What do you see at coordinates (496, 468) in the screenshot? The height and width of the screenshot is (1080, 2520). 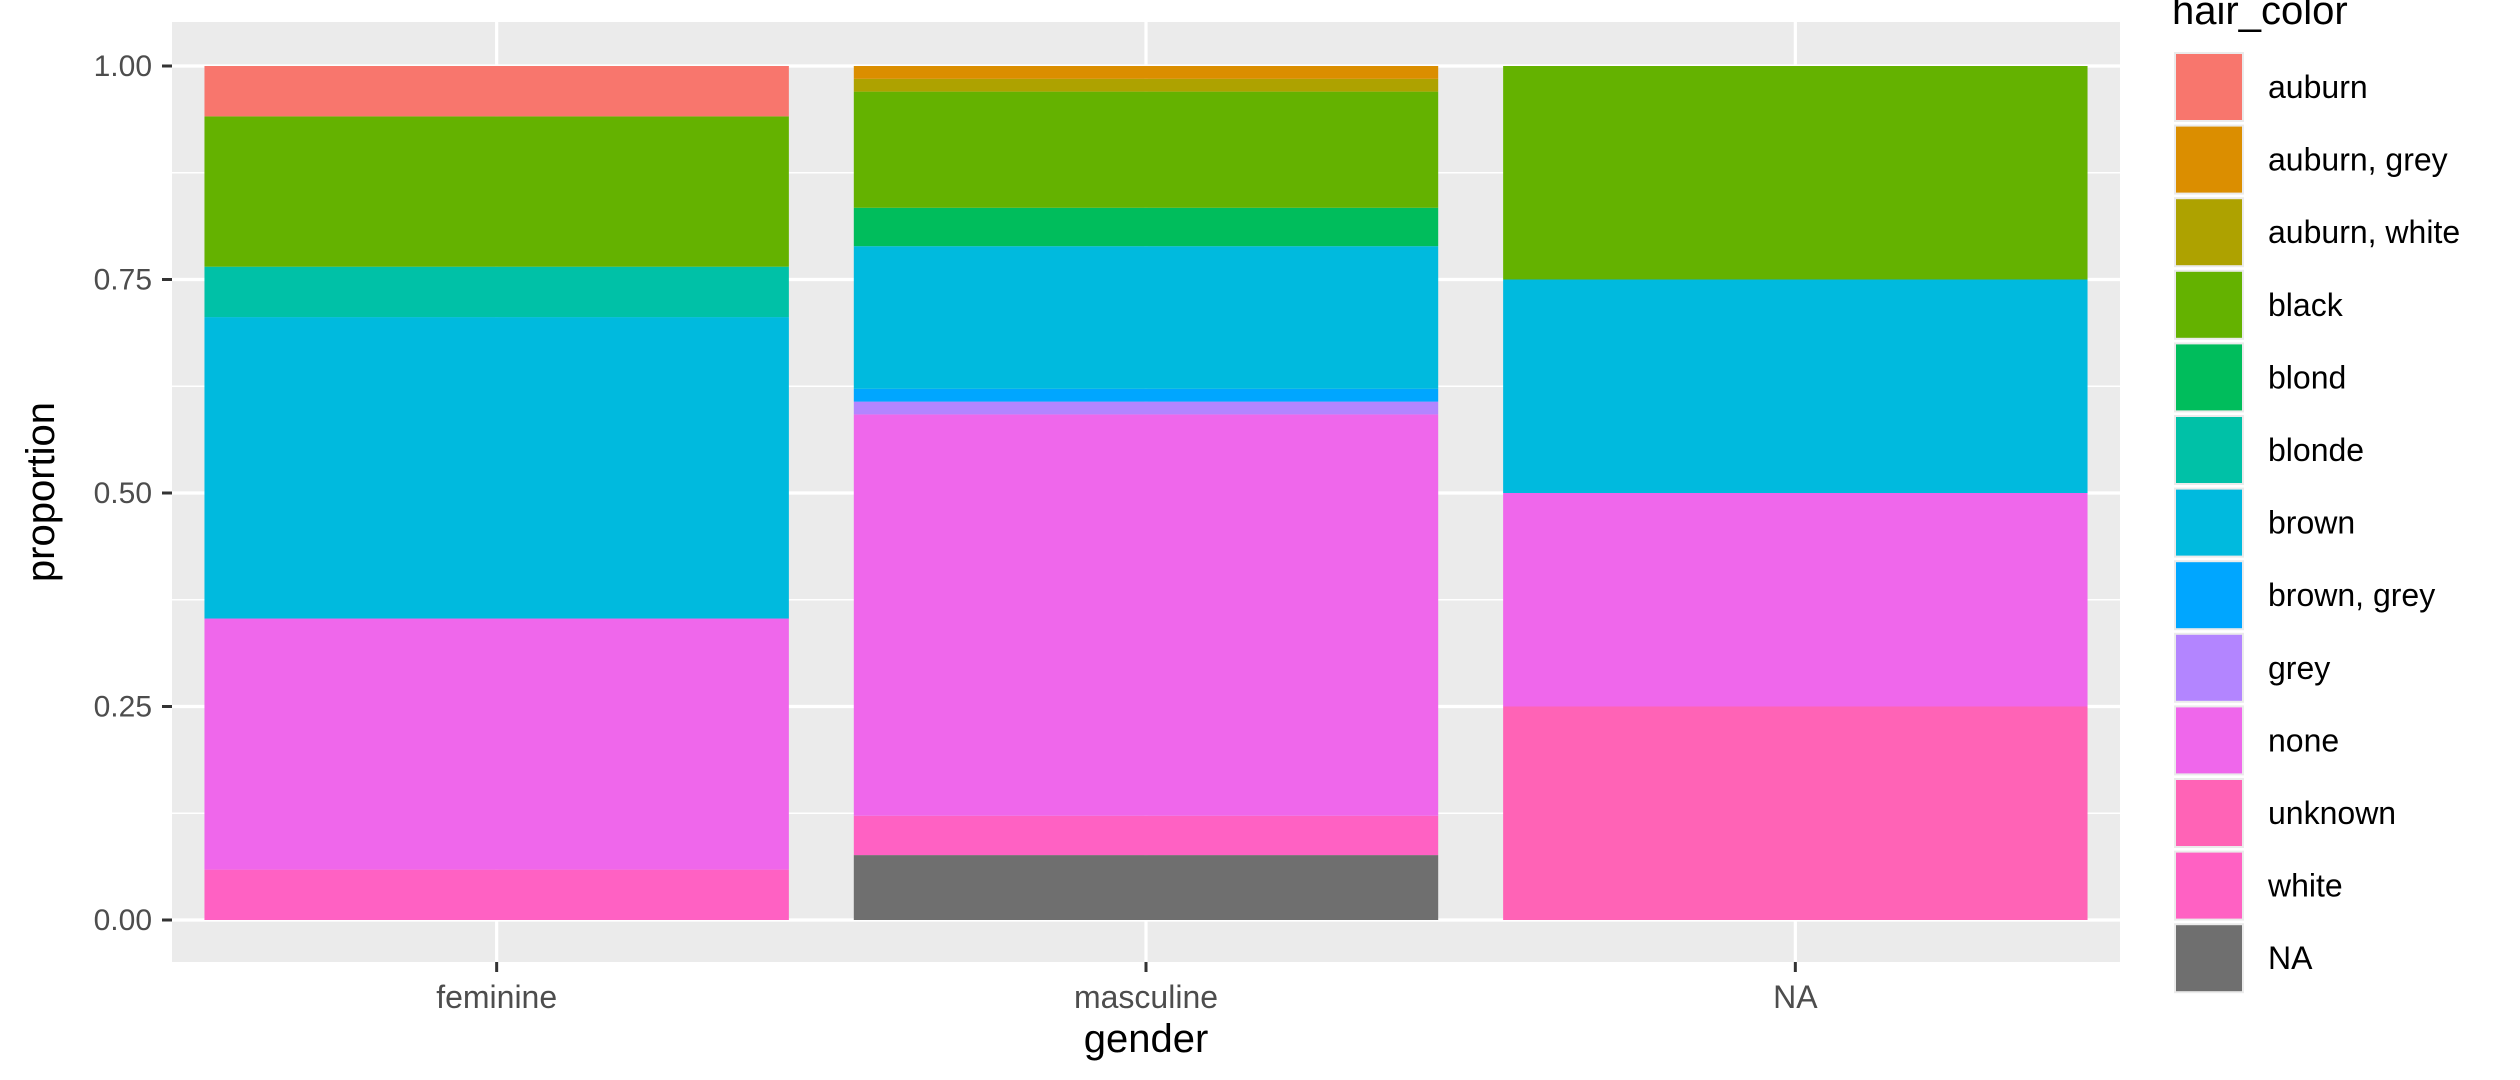 I see `bar-segment-feminine-brown` at bounding box center [496, 468].